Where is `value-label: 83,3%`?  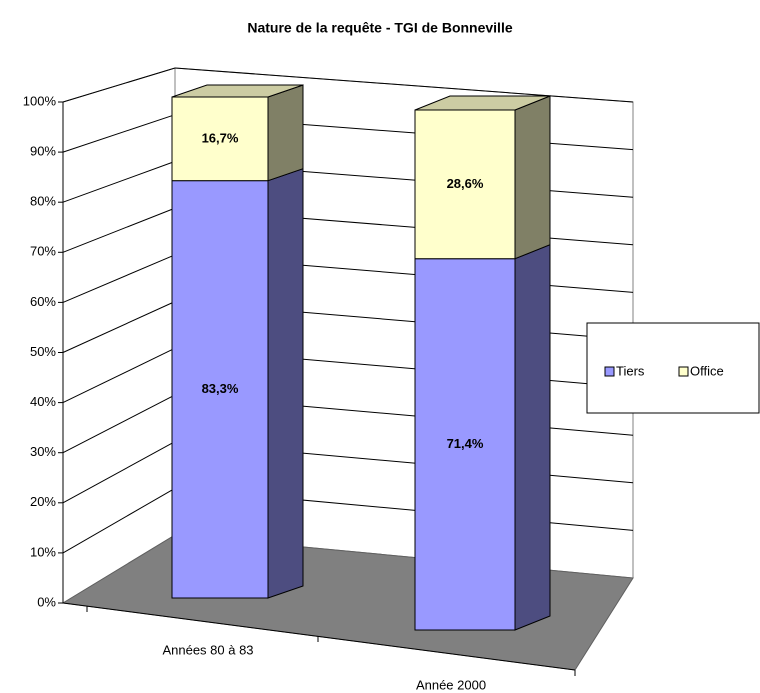
value-label: 83,3% is located at coordinates (220, 388).